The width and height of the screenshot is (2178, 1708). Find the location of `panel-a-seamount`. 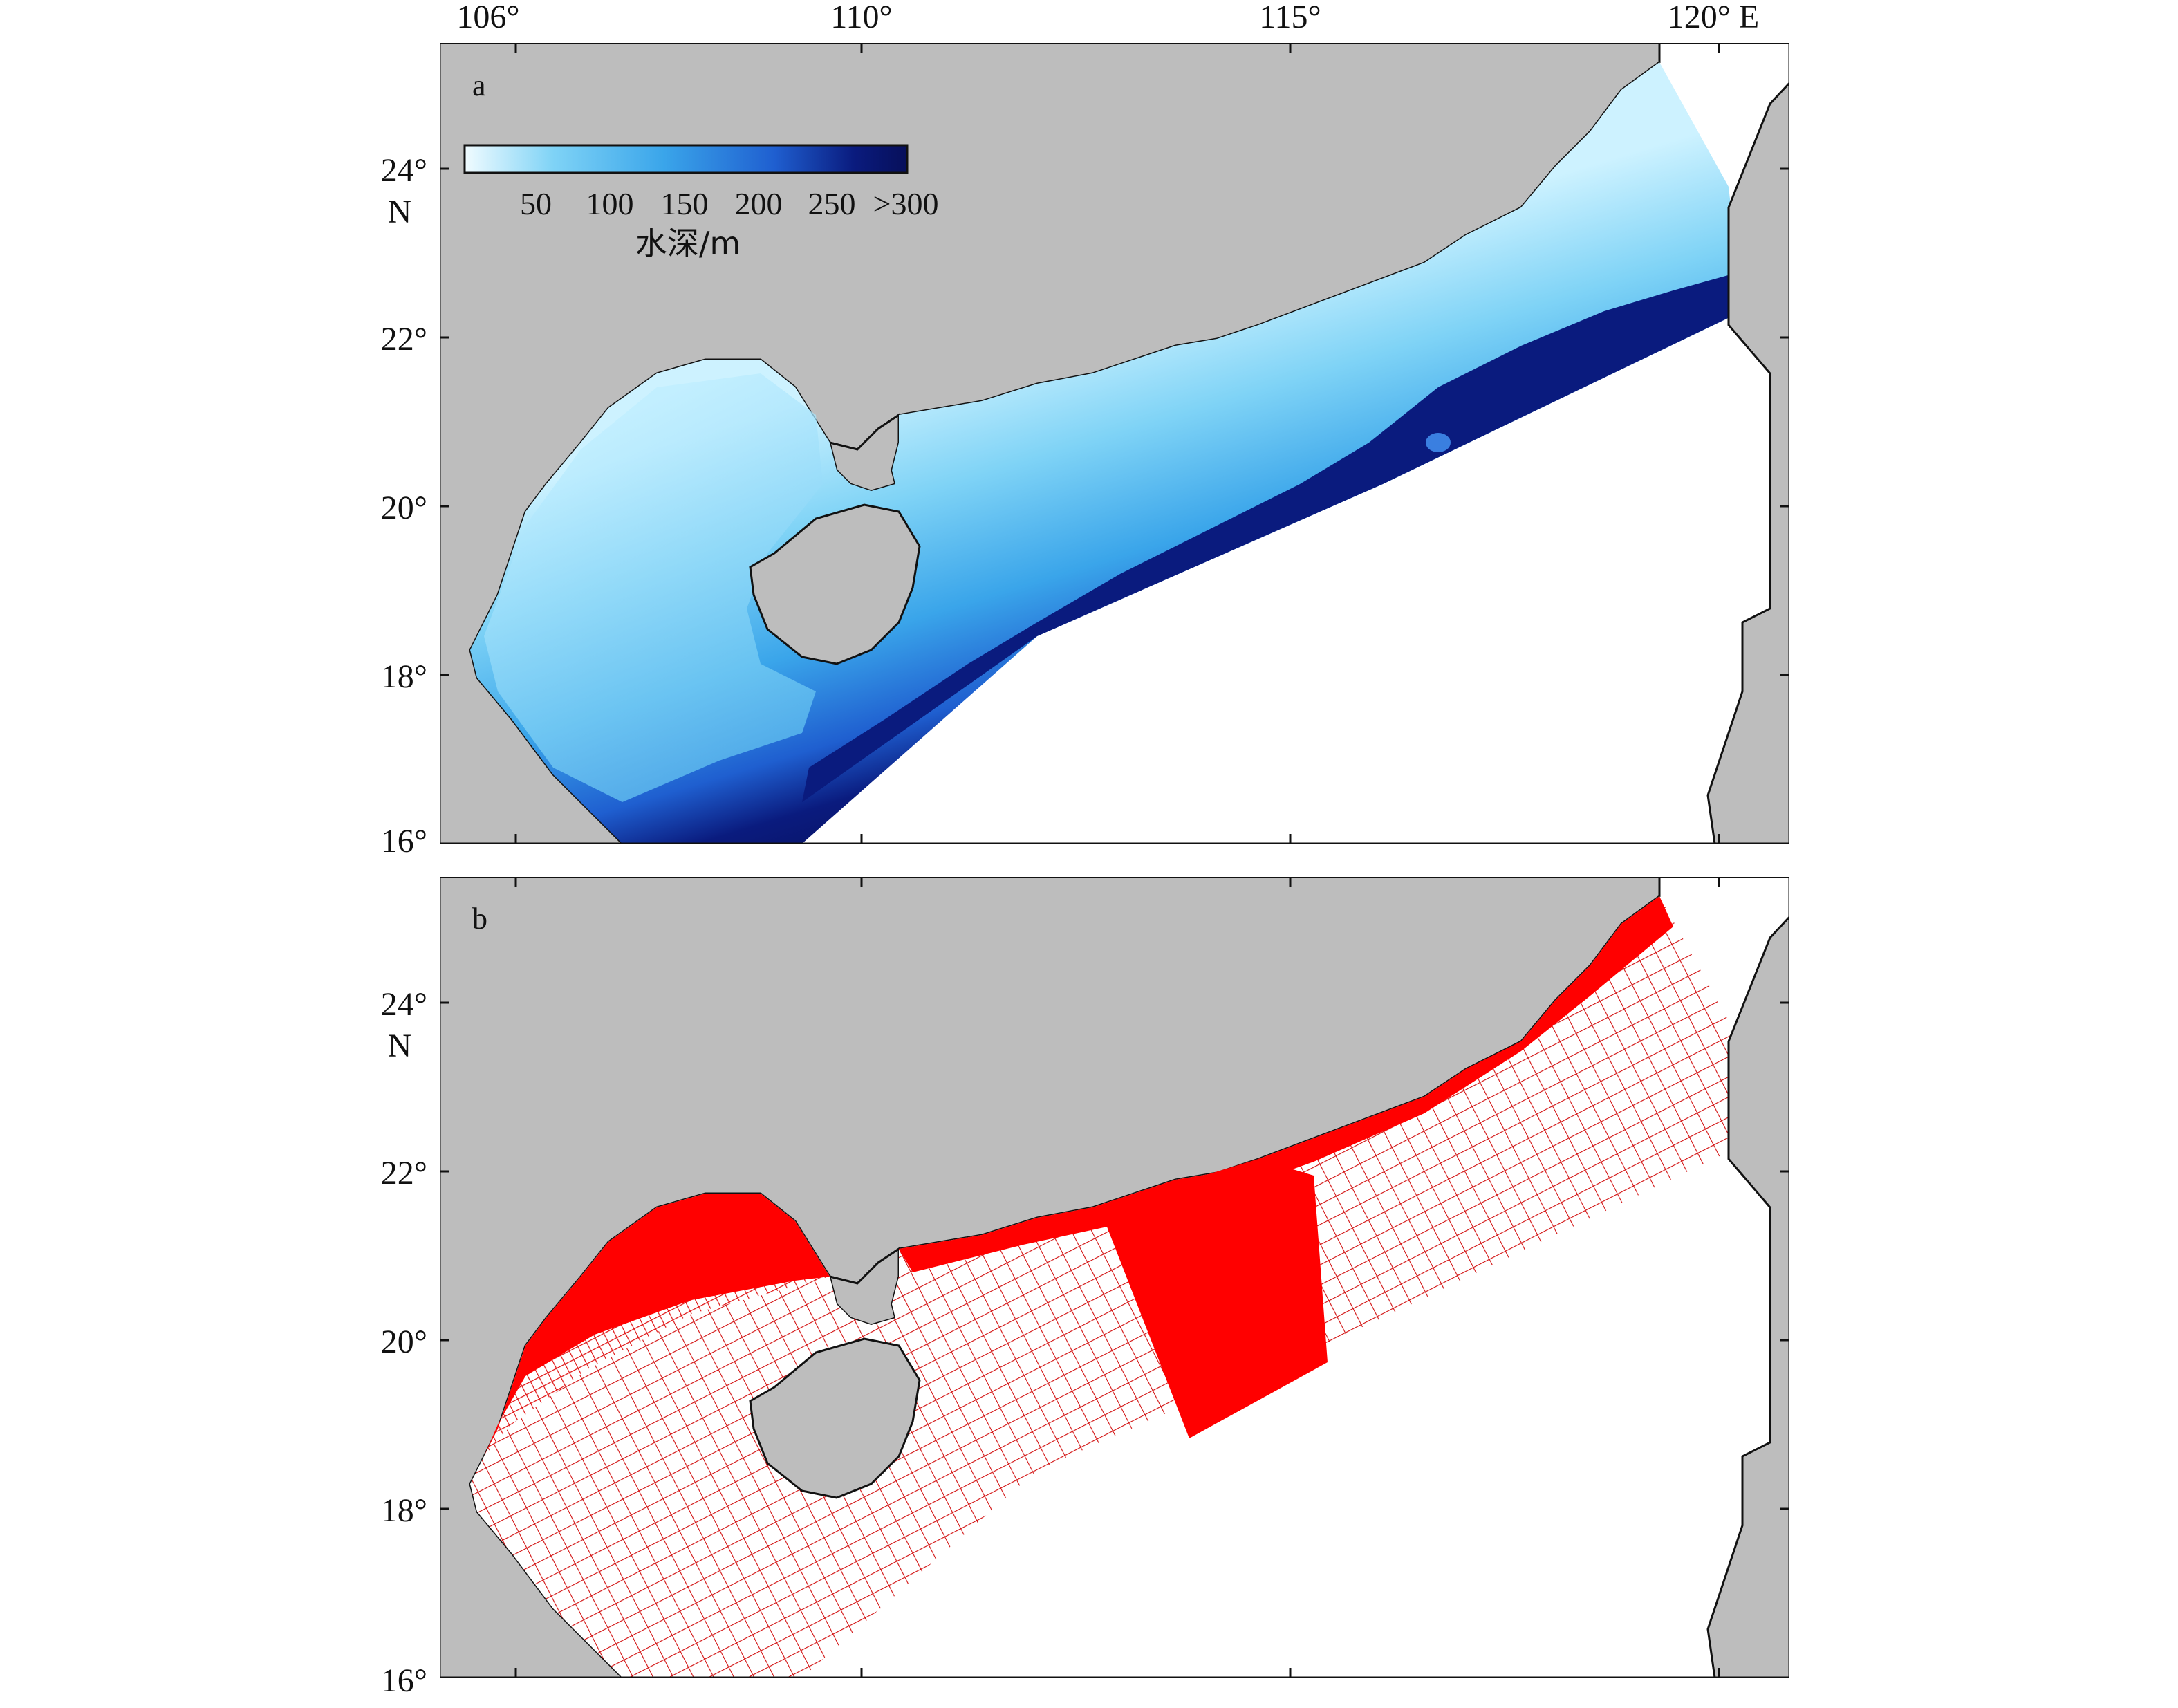

panel-a-seamount is located at coordinates (1438, 442).